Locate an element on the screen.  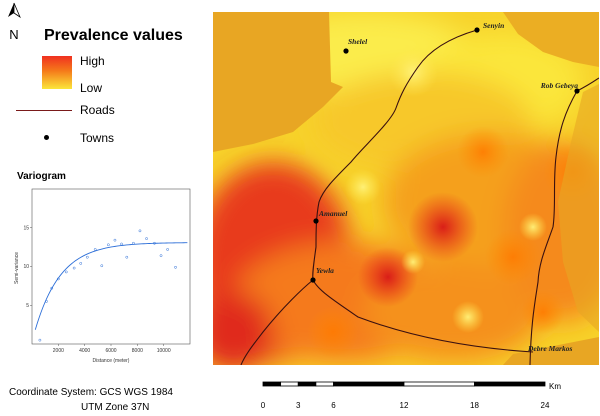
town-label: Rob Gebeya is located at coordinates (559, 85).